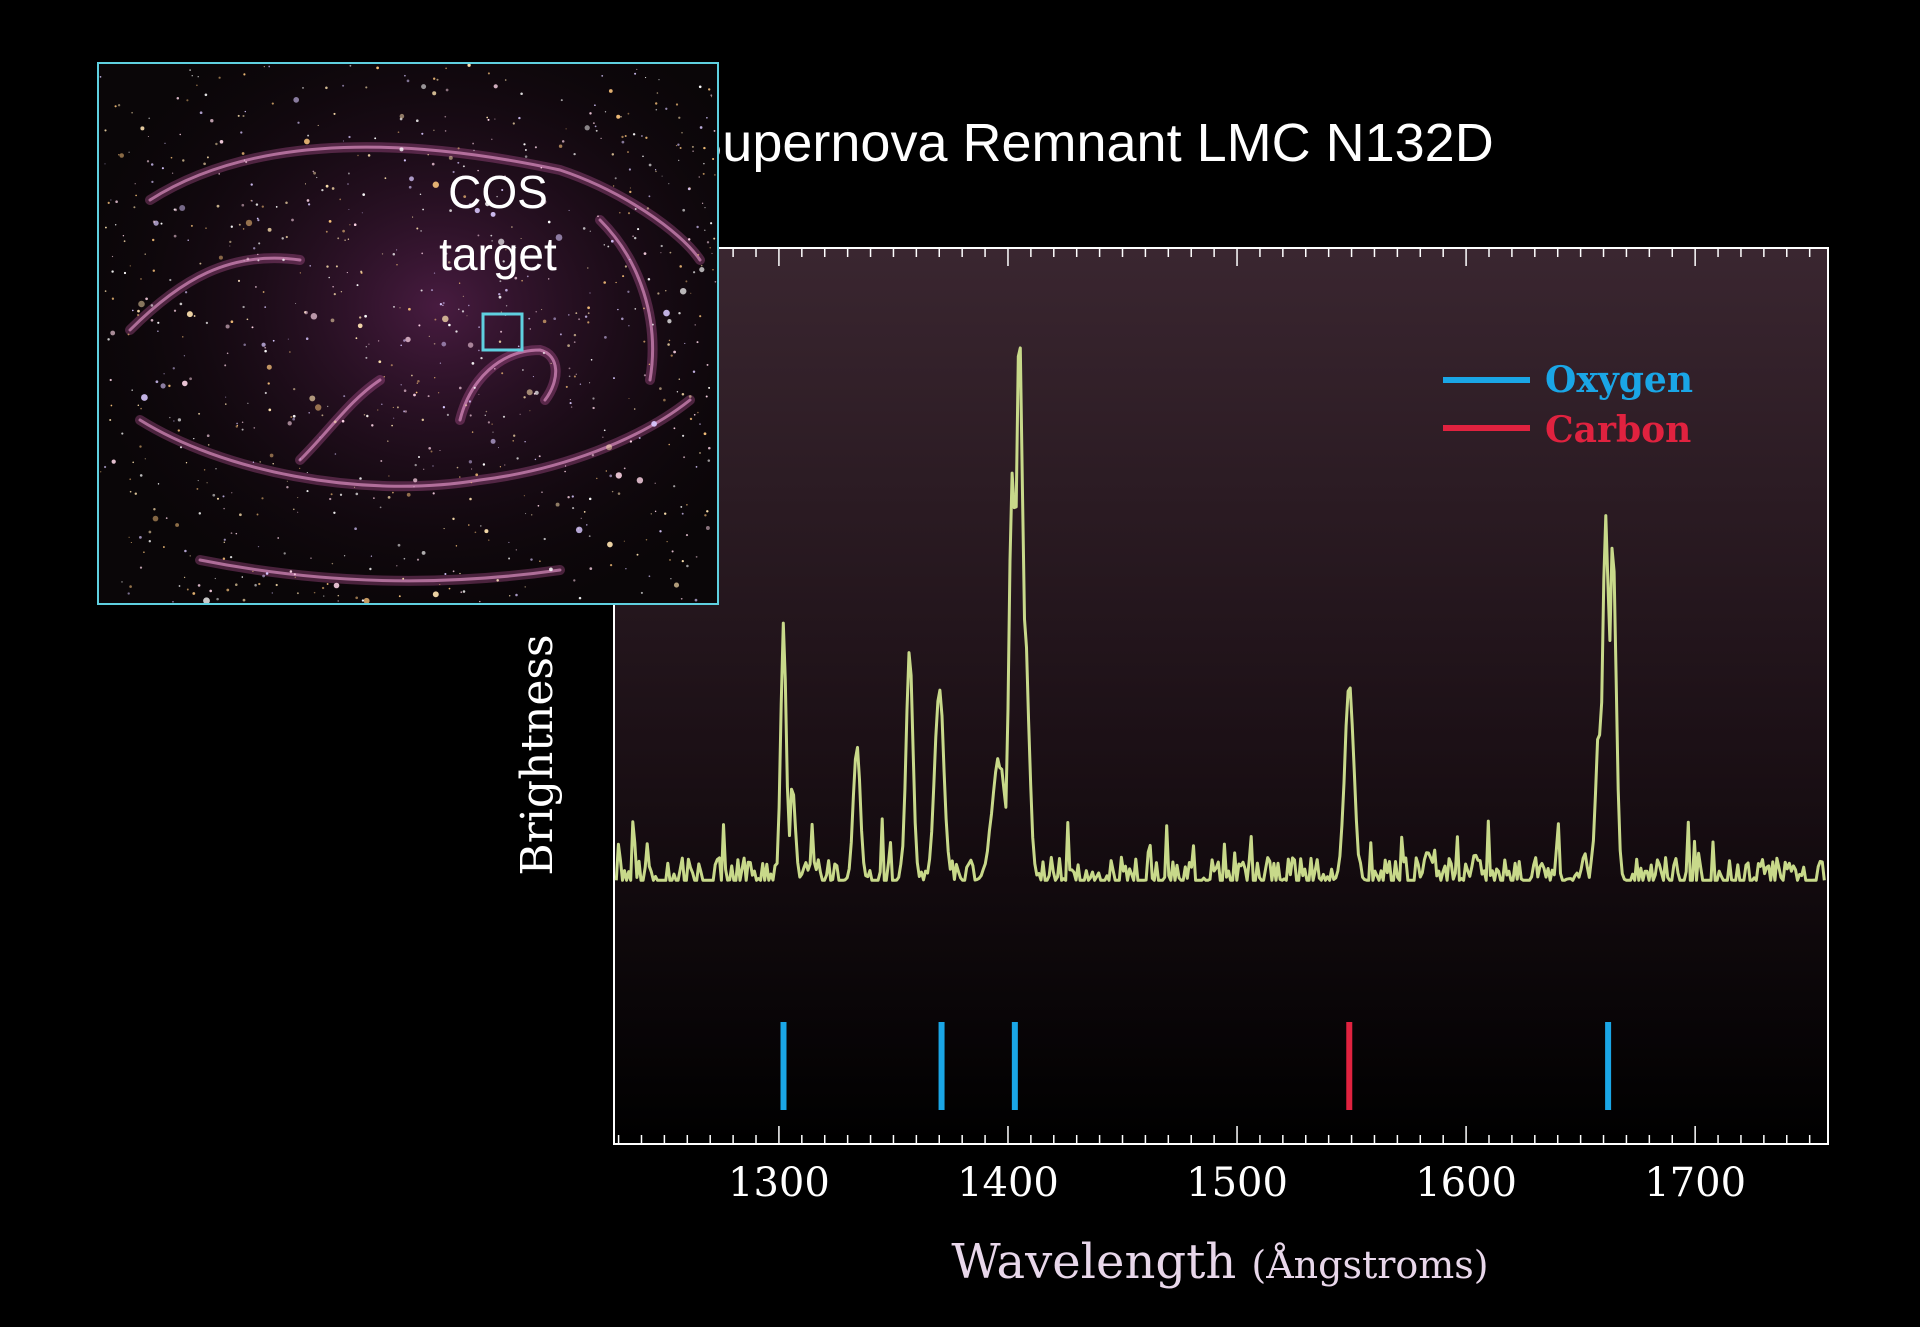  I want to click on inset-border, so click(408, 333).